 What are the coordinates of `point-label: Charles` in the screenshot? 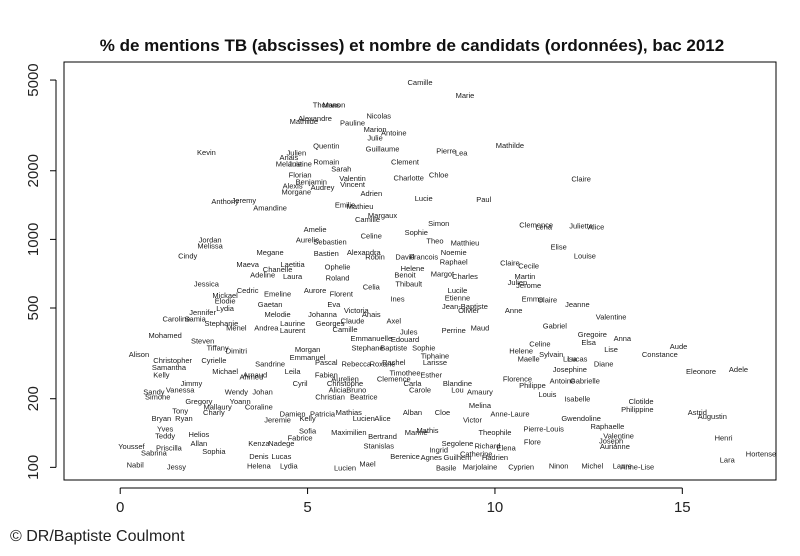 It's located at (465, 276).